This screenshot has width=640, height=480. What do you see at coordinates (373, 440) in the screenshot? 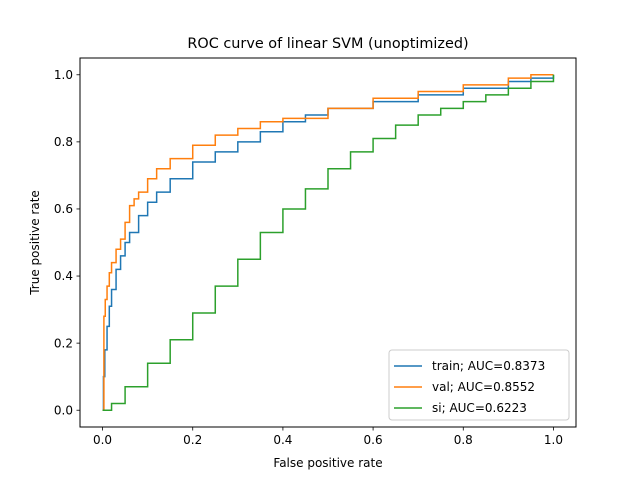
I see `x-tick-label: 0.6` at bounding box center [373, 440].